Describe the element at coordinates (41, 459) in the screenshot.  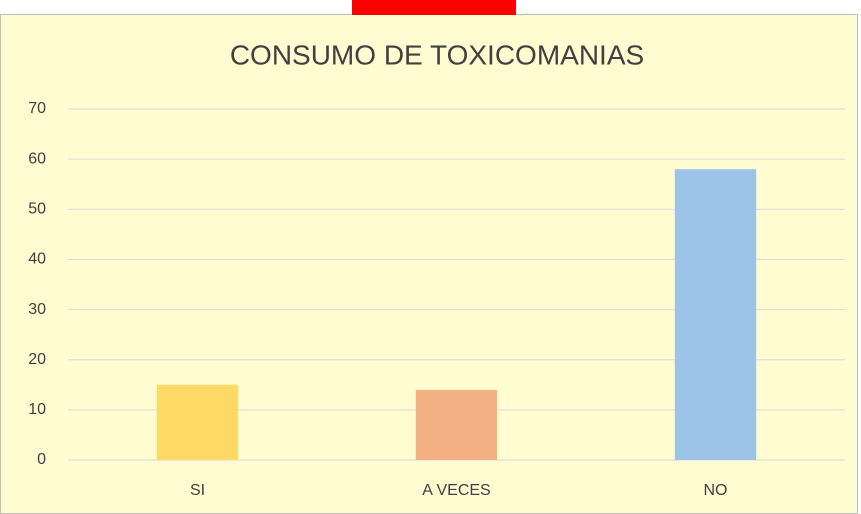
I see `y-tick-label: 0` at that location.